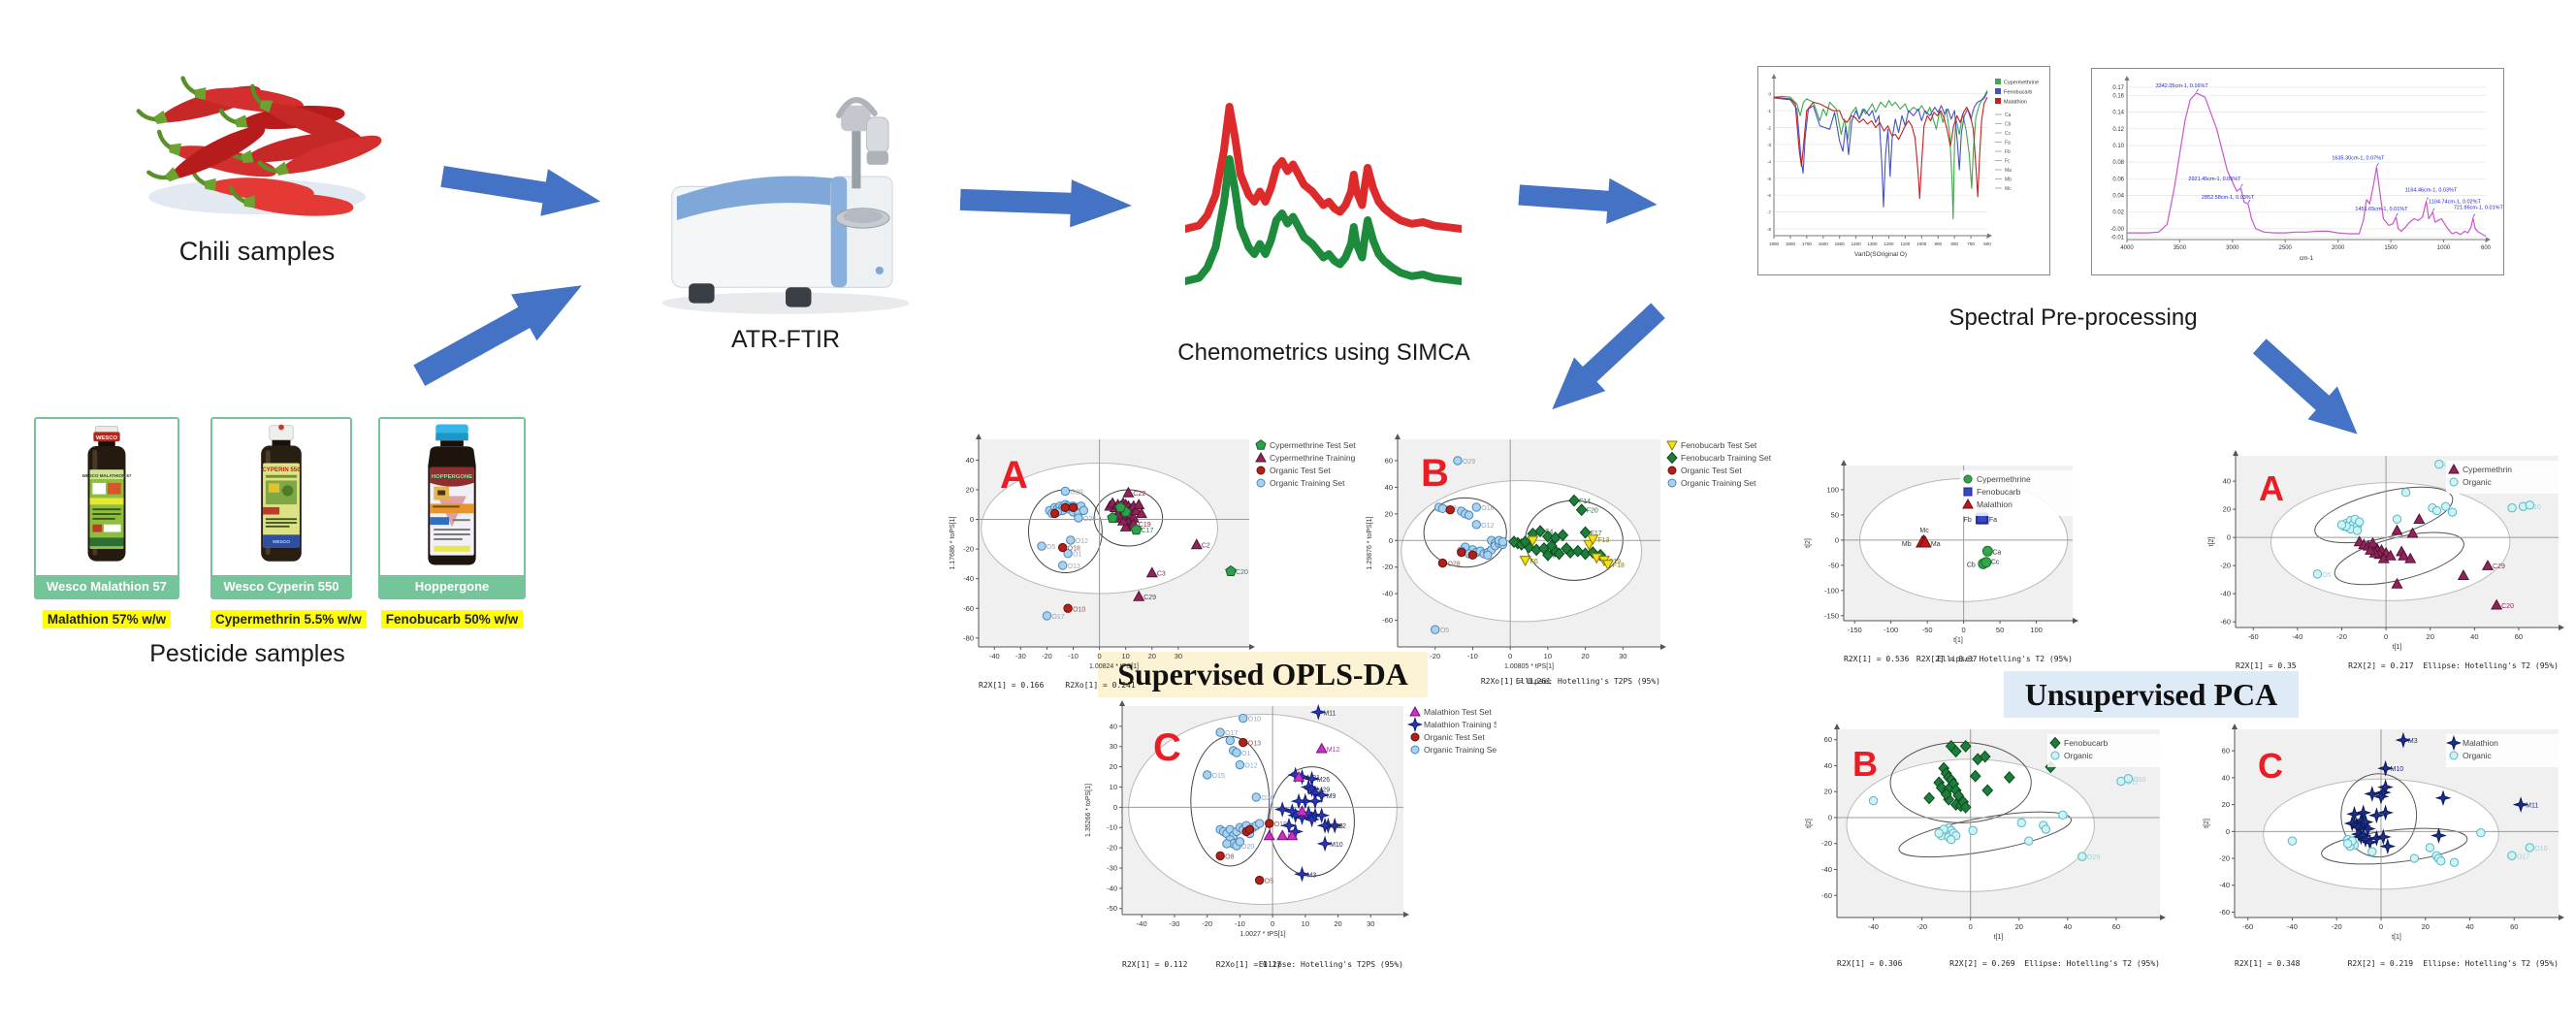 Image resolution: width=2576 pixels, height=1030 pixels. What do you see at coordinates (2151, 695) in the screenshot?
I see `unsupervised-pca-title: Unsupervised PCA` at bounding box center [2151, 695].